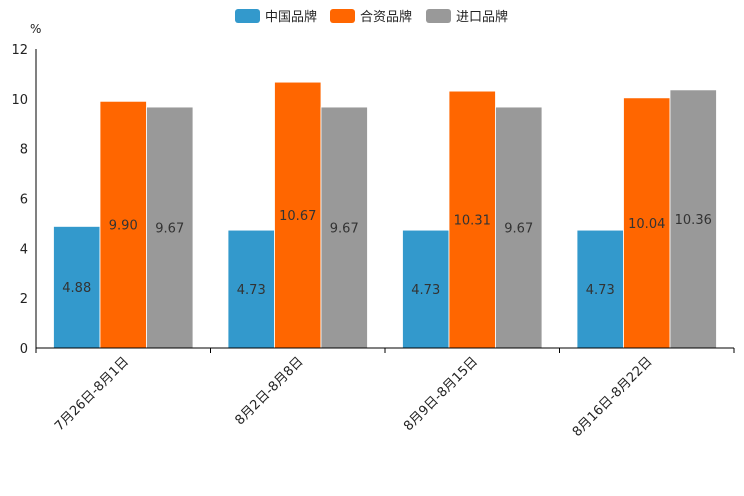  I want to click on legend-item: 合资品牌, so click(371, 17).